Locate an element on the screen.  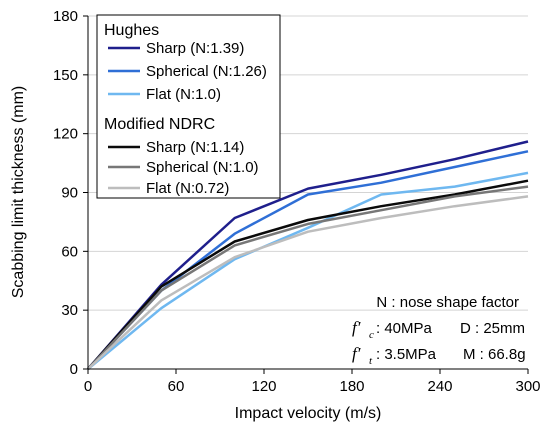
legend-label-1: Spherical (N:1.26) is located at coordinates (206, 71).